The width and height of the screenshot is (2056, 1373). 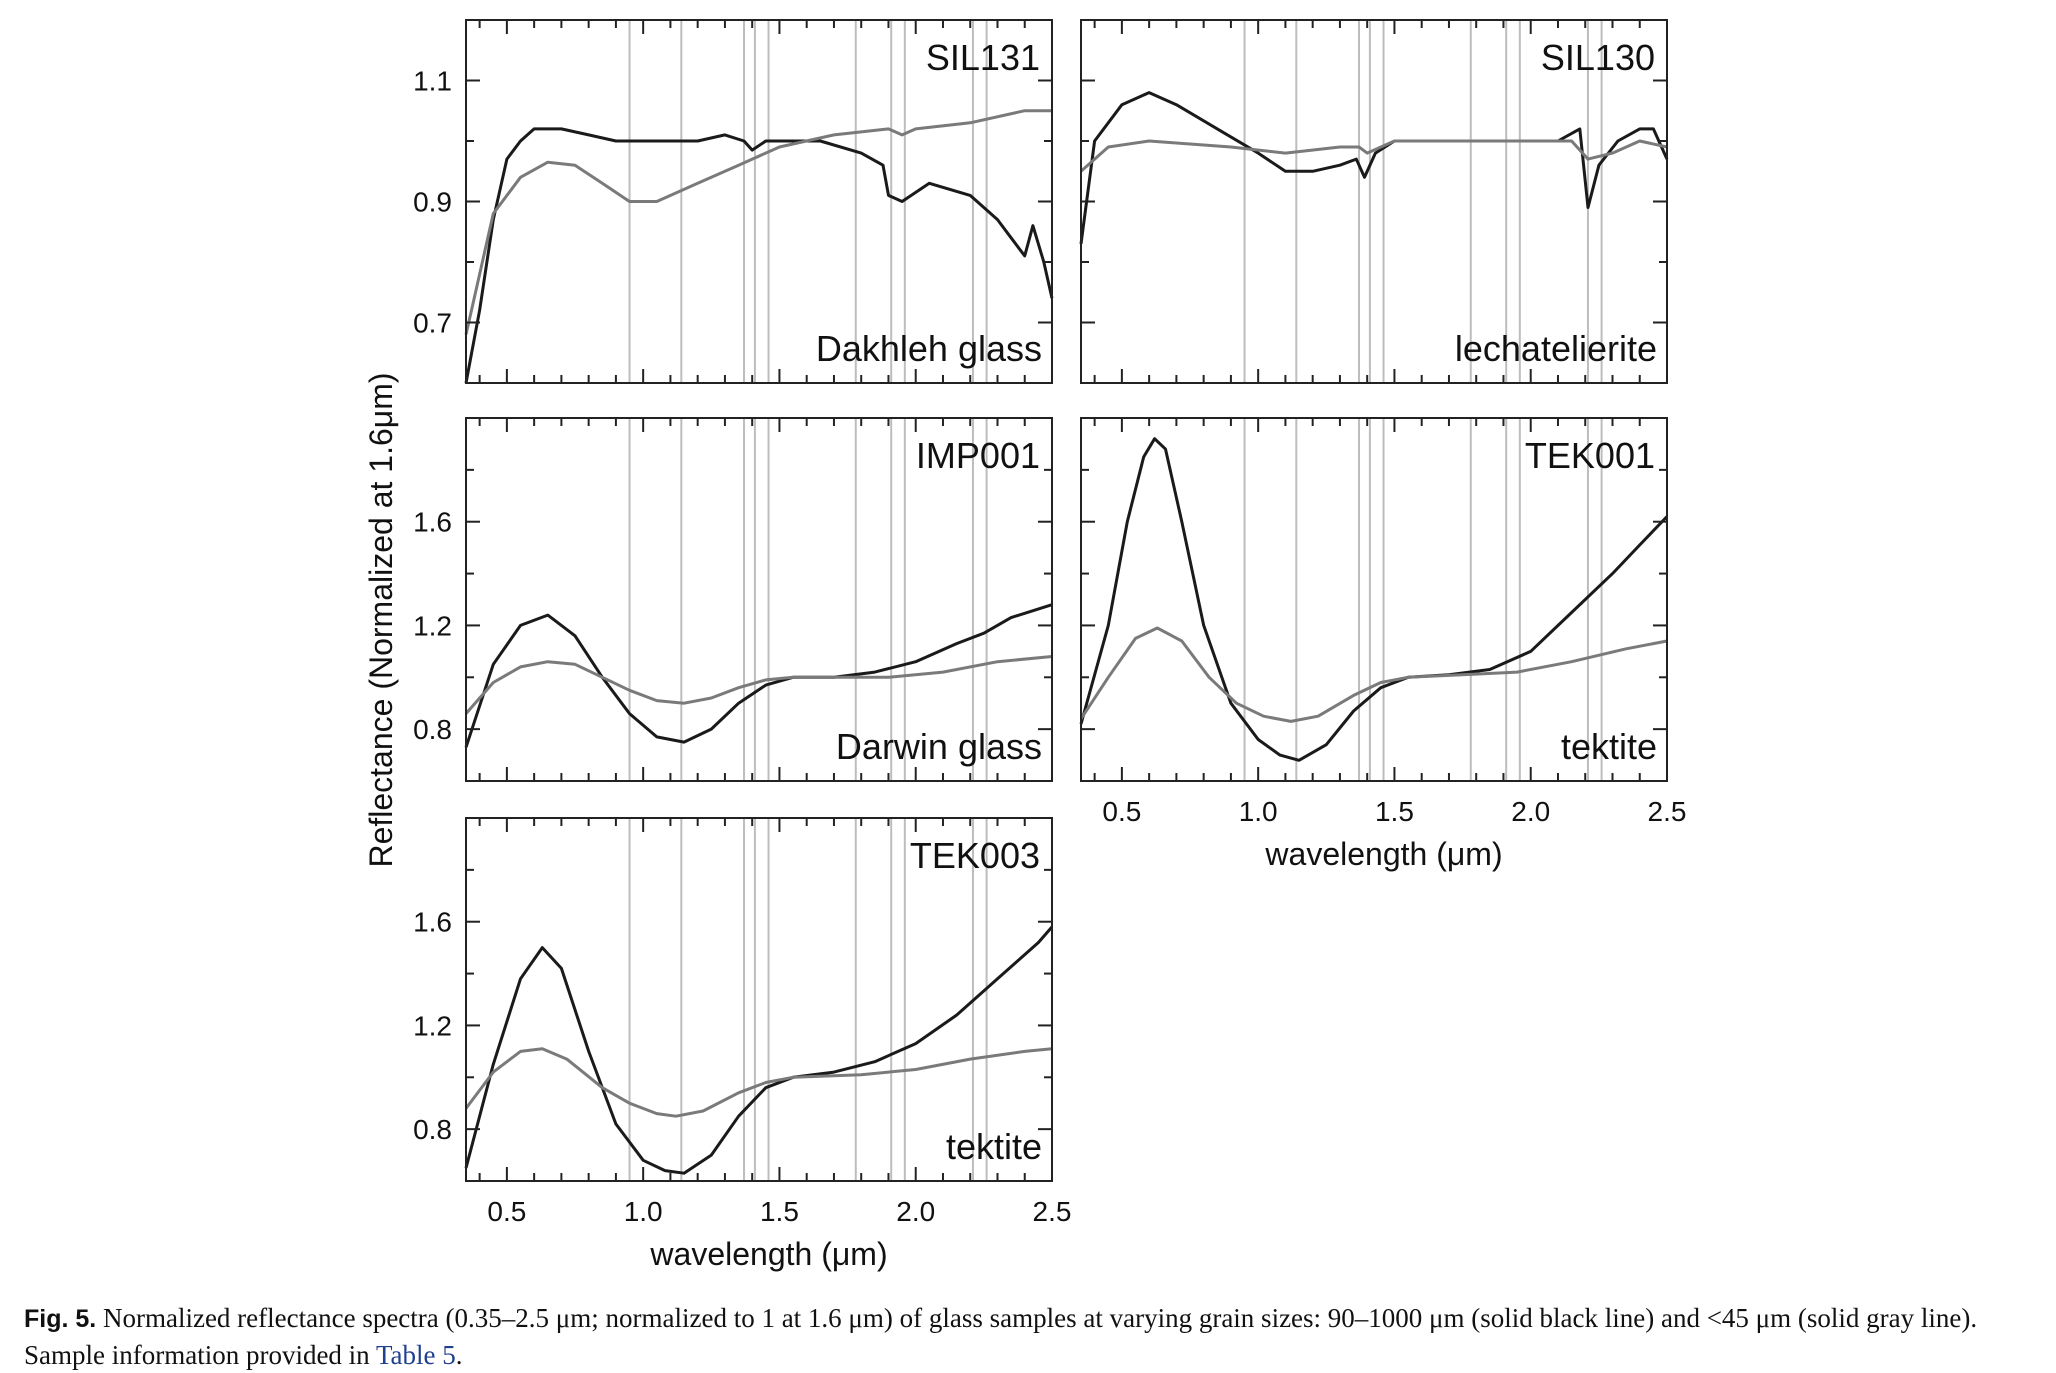 I want to click on sample-id-label: SIL130, so click(x=1598, y=57).